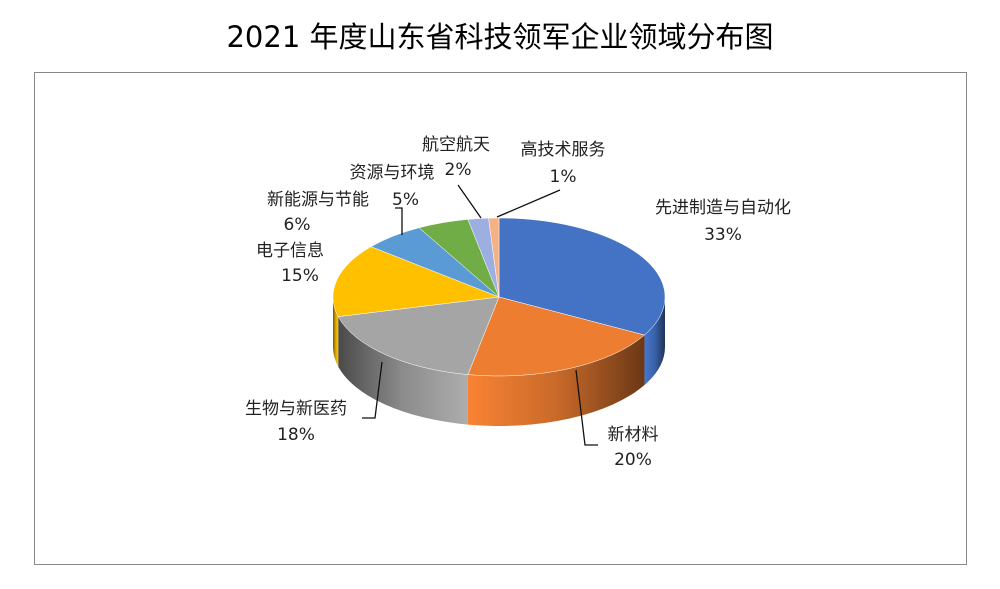 The image size is (1000, 589). I want to click on data-label-value-7: 1%, so click(563, 177).